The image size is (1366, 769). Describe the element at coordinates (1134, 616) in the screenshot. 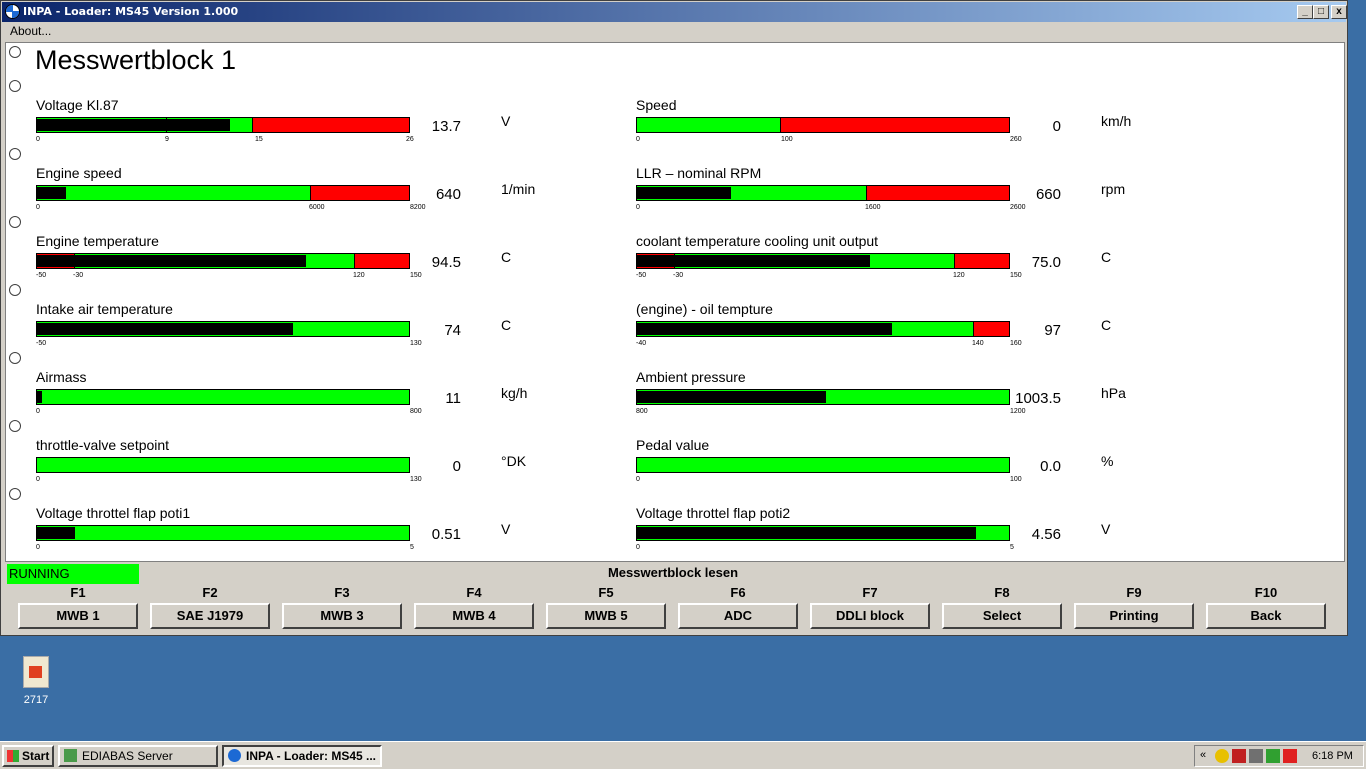

I see `fkey-button-printing: Printing` at that location.